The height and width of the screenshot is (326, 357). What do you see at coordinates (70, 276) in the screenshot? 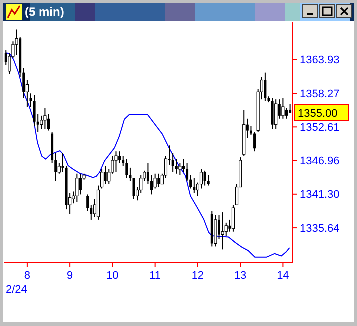
I see `x-tick-label: 9` at bounding box center [70, 276].